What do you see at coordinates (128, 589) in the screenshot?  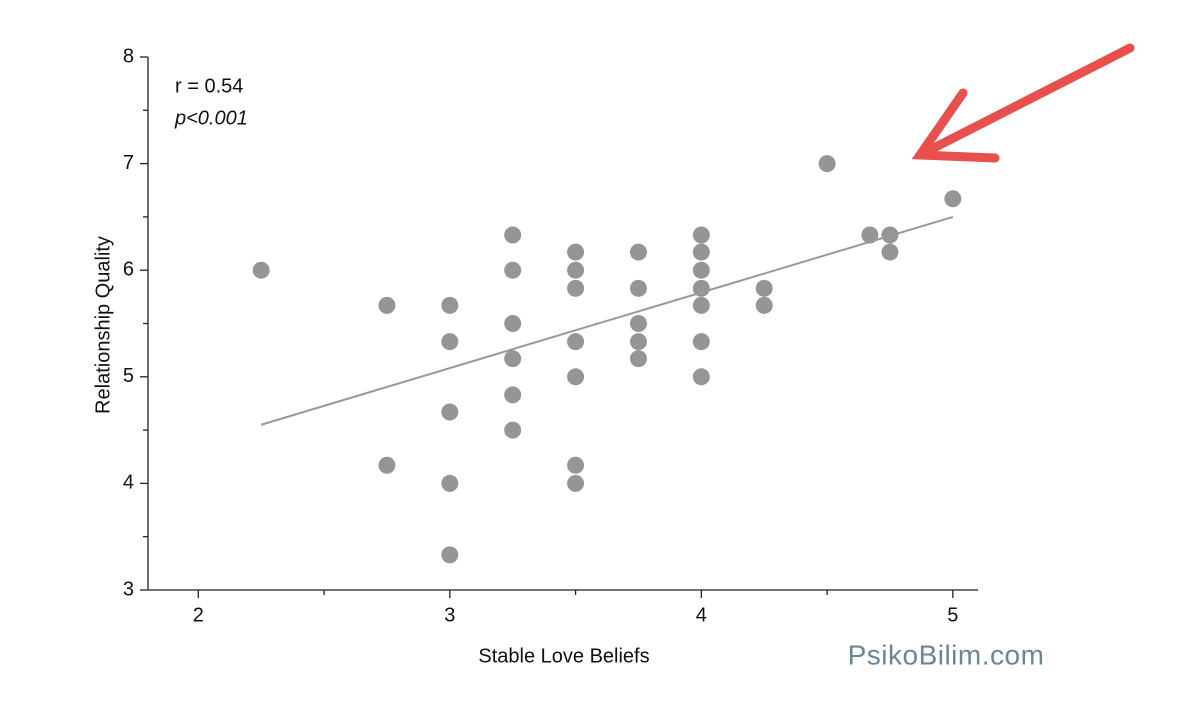 I see `y-tick-label: 3` at bounding box center [128, 589].